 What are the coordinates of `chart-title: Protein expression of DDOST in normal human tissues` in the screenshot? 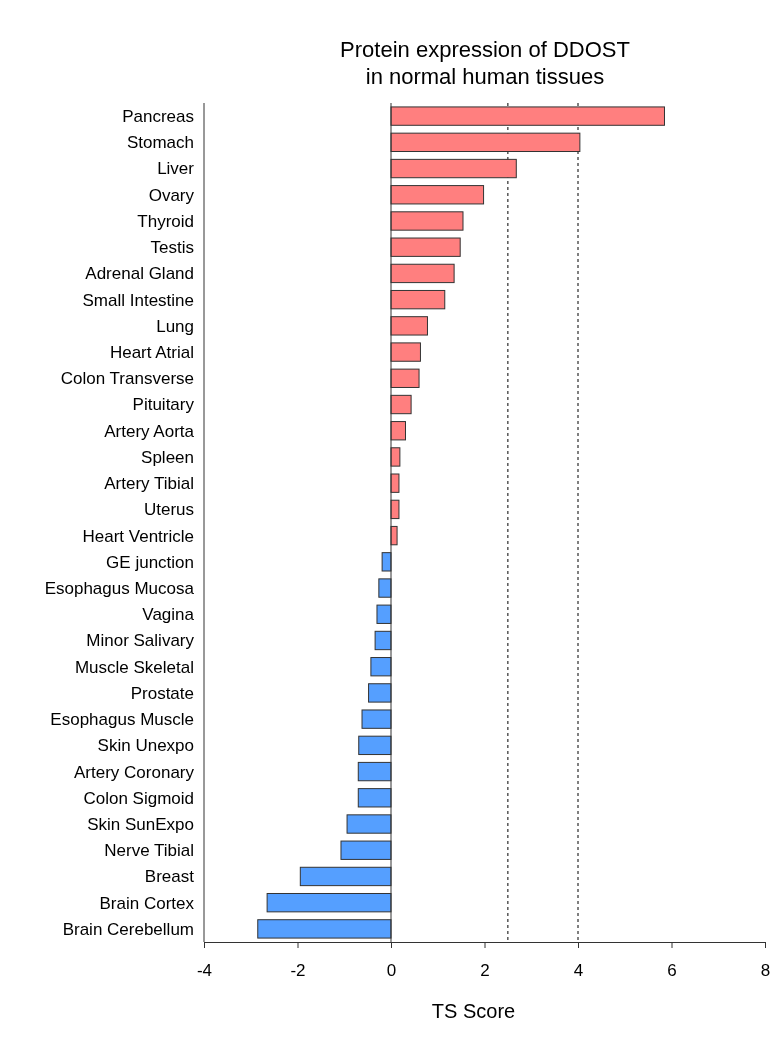 It's located at (485, 63).